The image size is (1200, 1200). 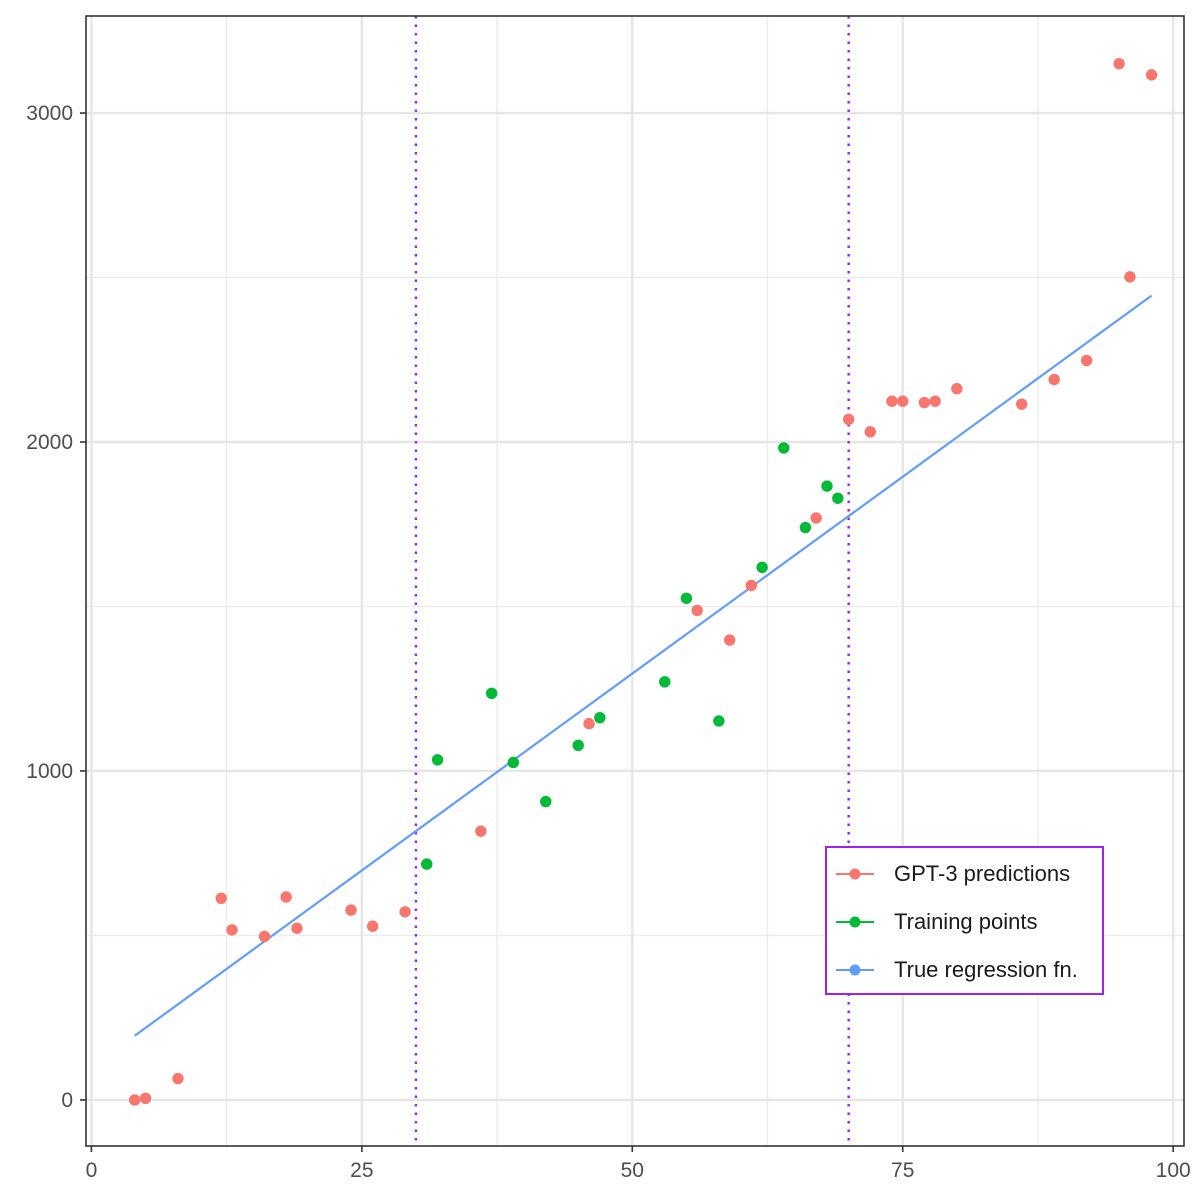 What do you see at coordinates (986, 969) in the screenshot?
I see `legend-label: True regression fn.` at bounding box center [986, 969].